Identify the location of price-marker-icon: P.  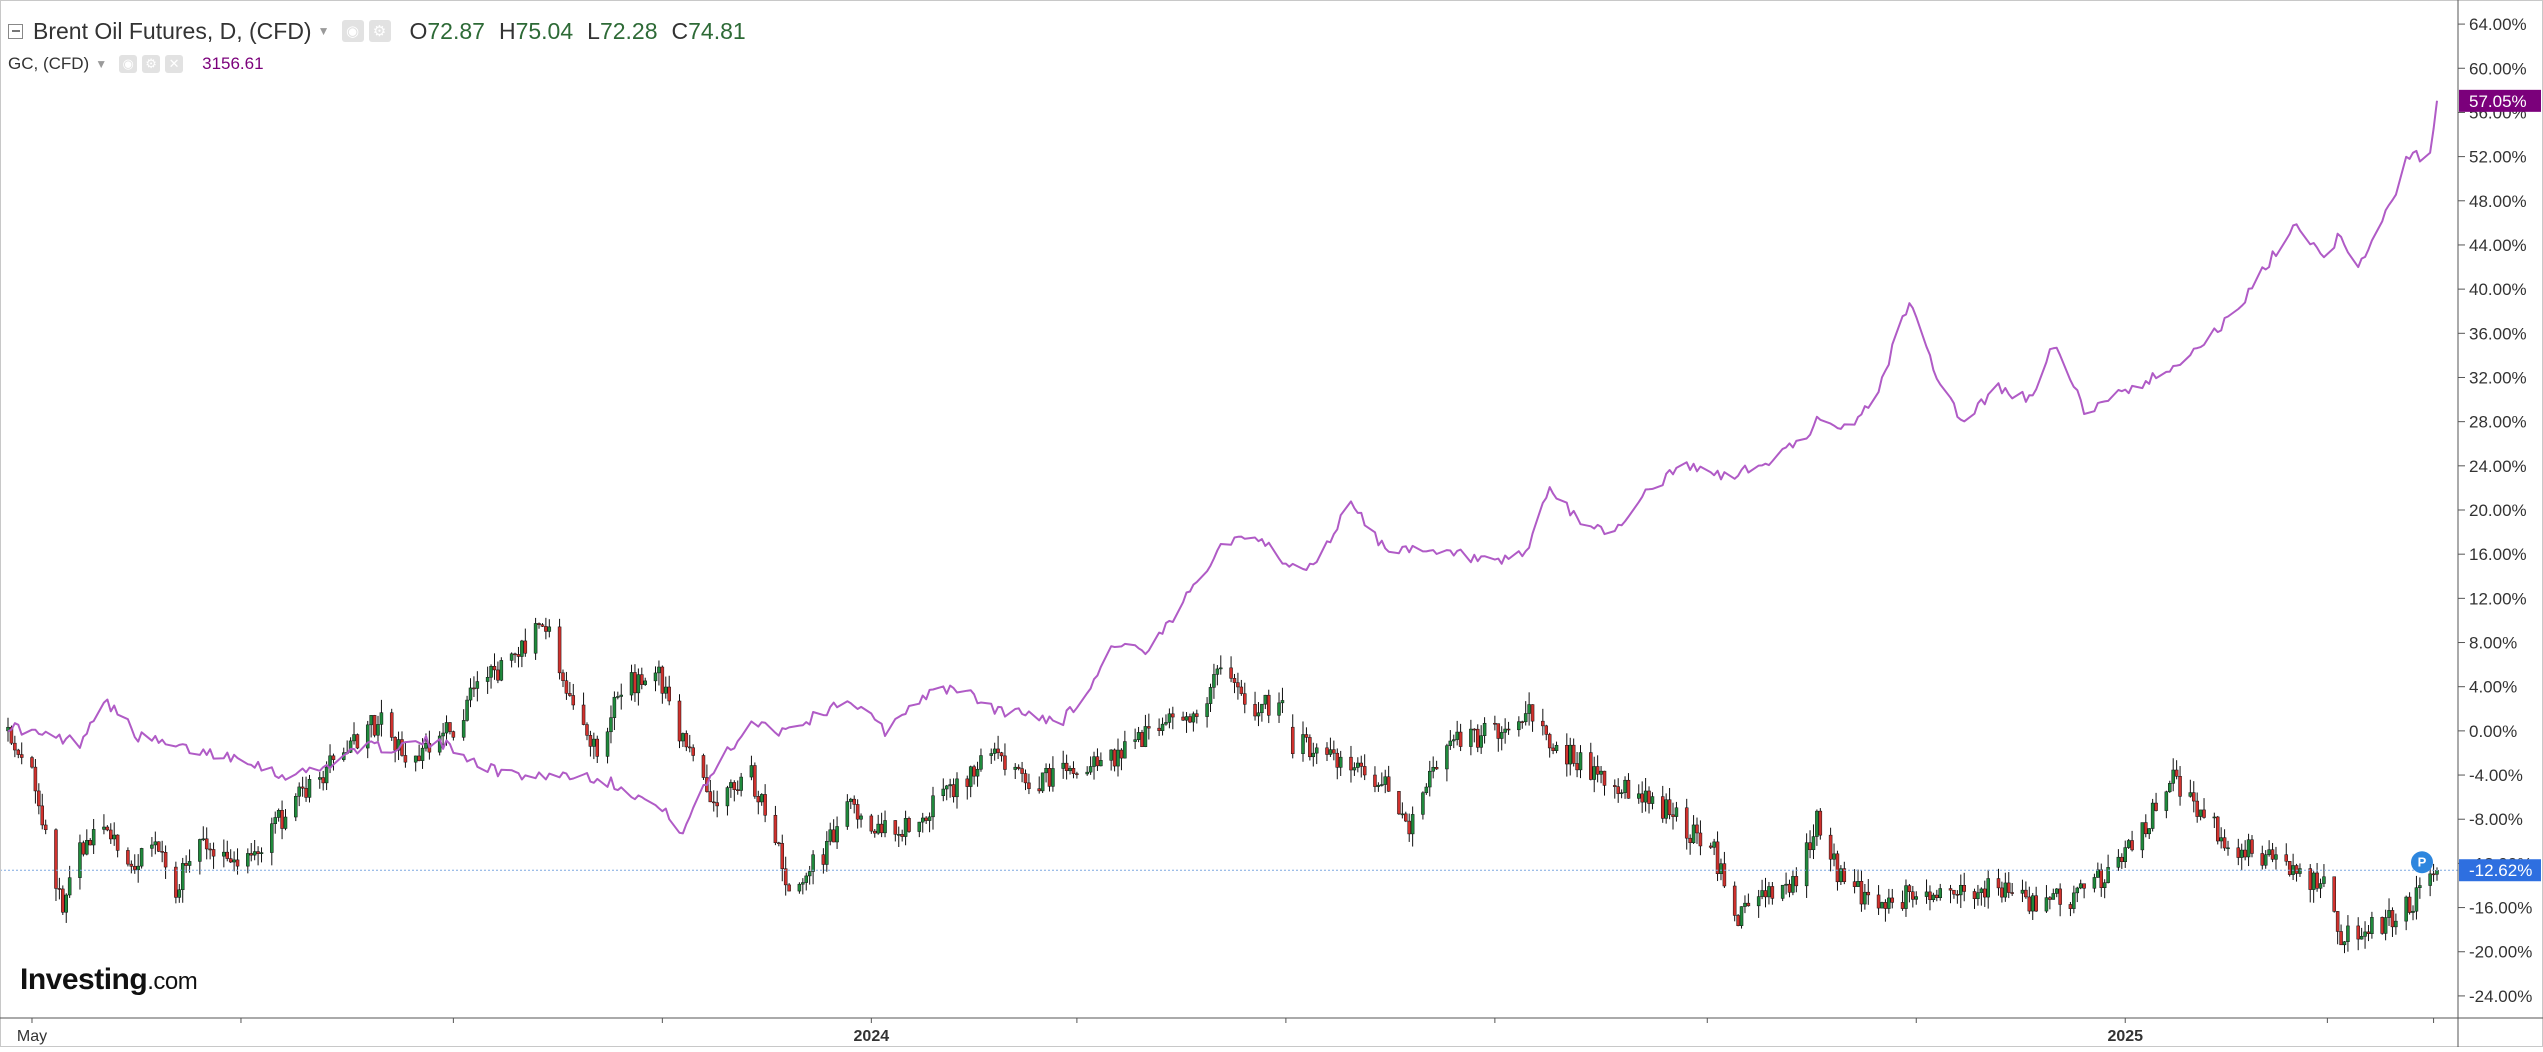
(2422, 862).